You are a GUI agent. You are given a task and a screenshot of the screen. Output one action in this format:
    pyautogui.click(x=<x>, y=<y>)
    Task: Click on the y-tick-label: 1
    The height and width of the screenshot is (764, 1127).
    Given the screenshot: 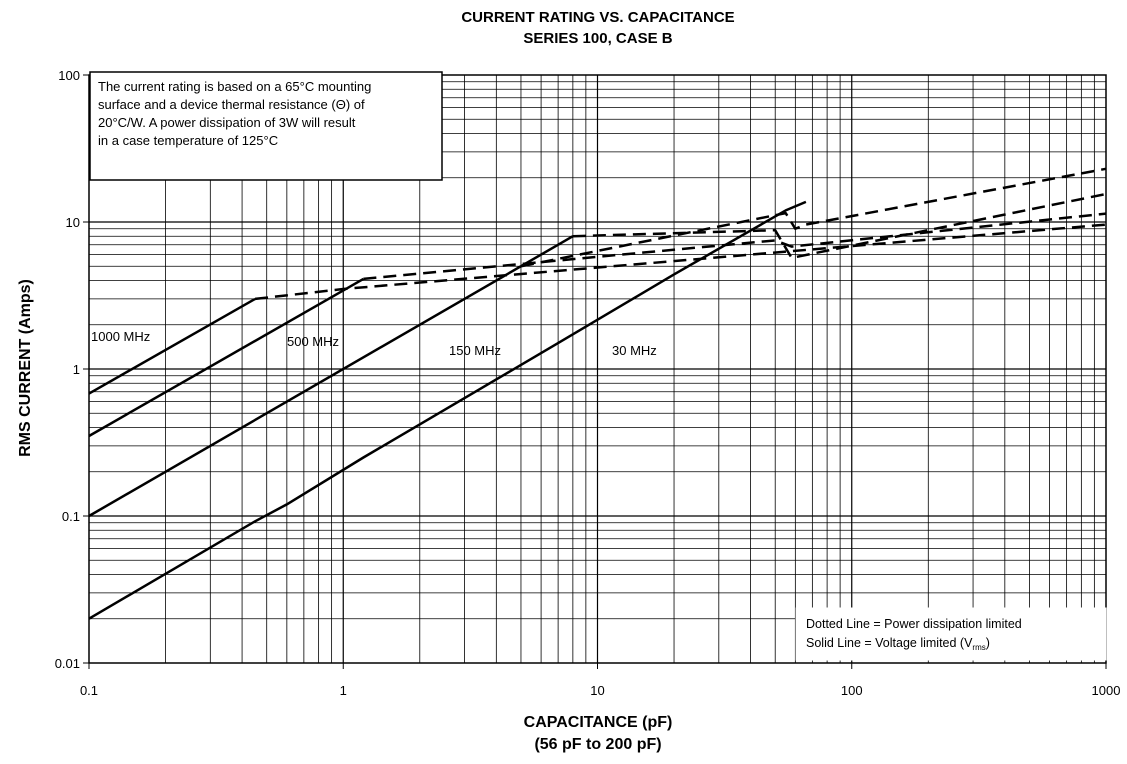 What is the action you would take?
    pyautogui.click(x=76, y=369)
    